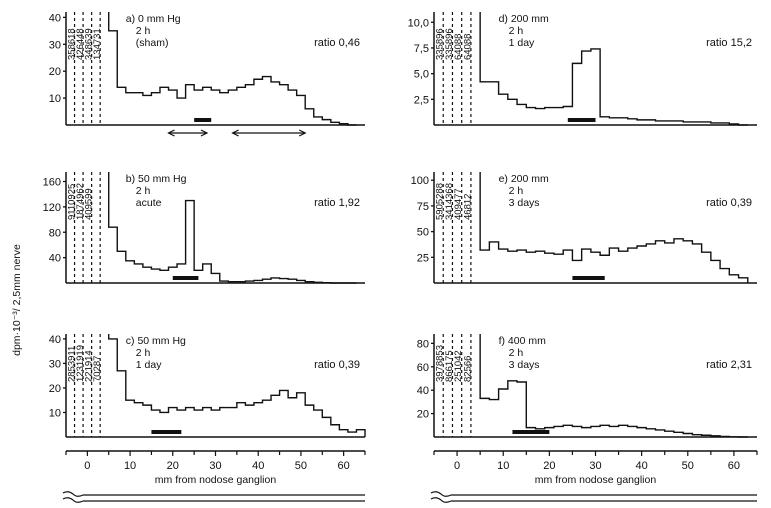 The image size is (771, 508). I want to click on condition-label: e) 200 mm, so click(524, 179).